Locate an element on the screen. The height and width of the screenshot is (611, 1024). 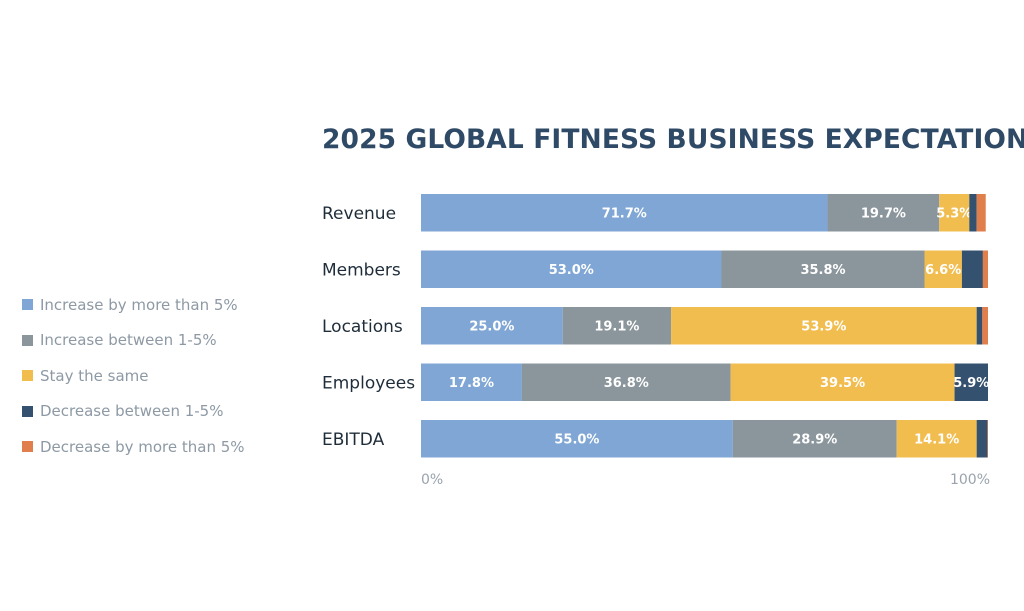
data-label: 6.6% is located at coordinates (943, 270).